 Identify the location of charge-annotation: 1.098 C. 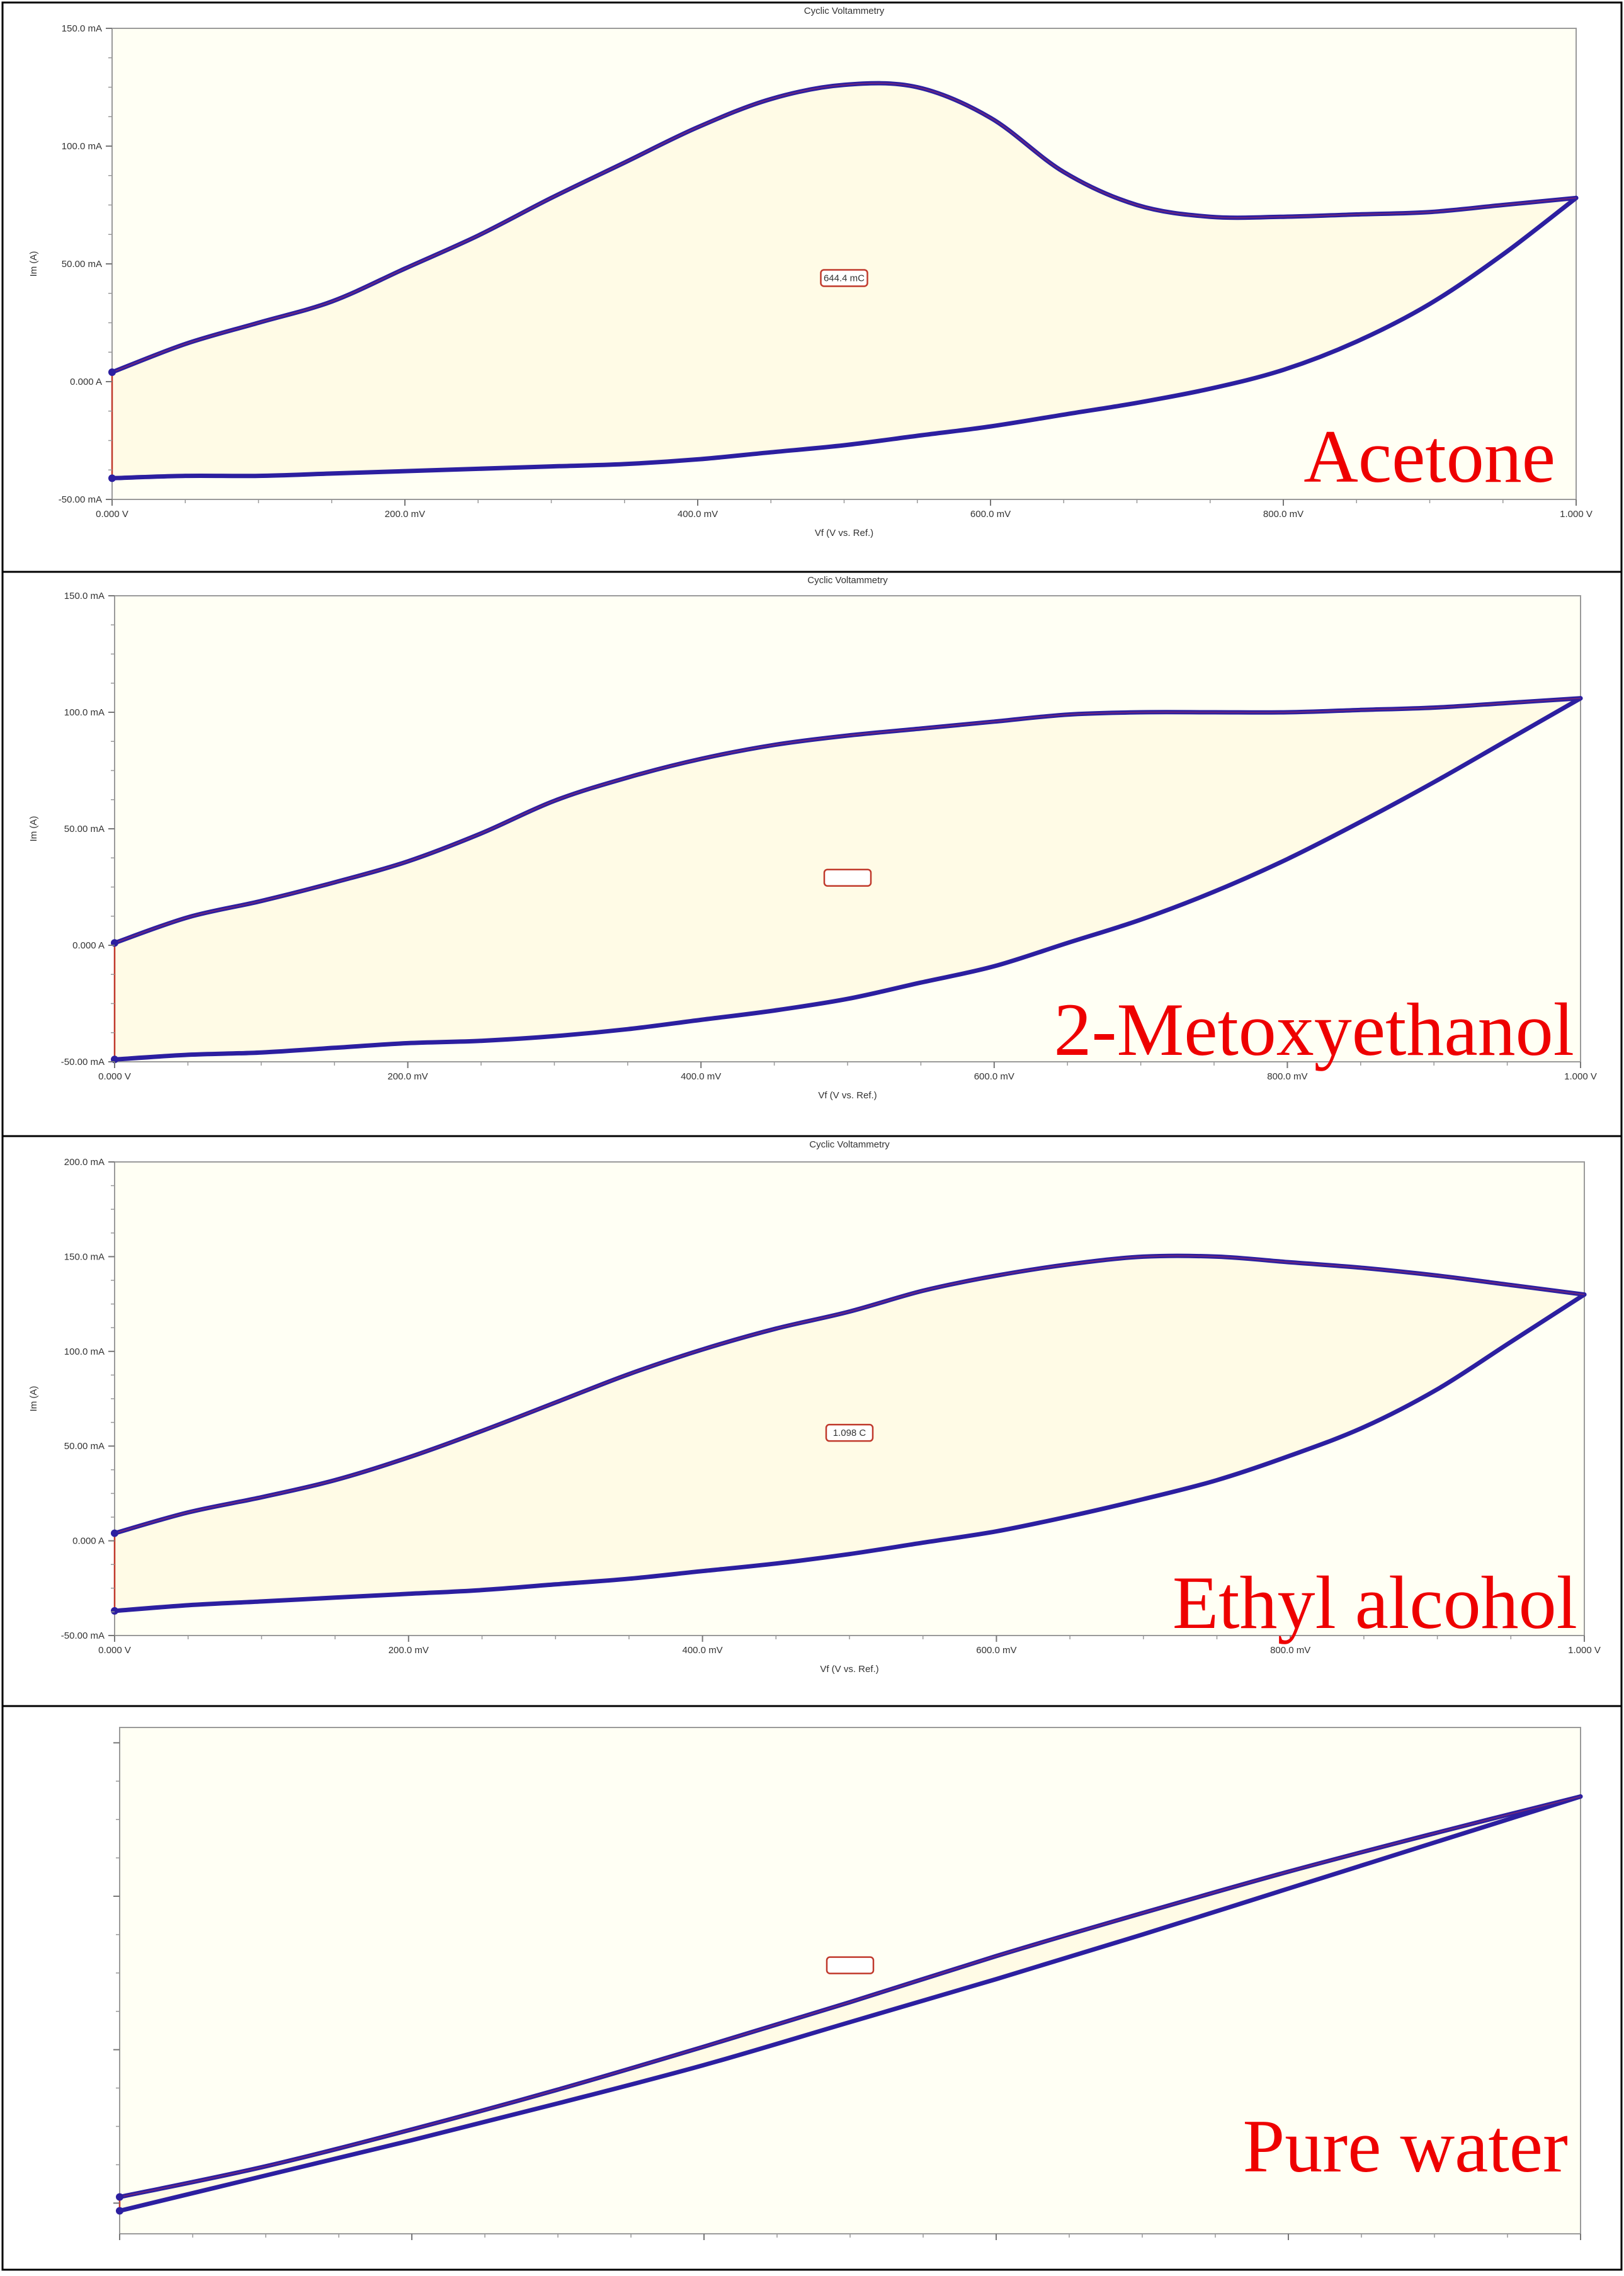
(850, 1433).